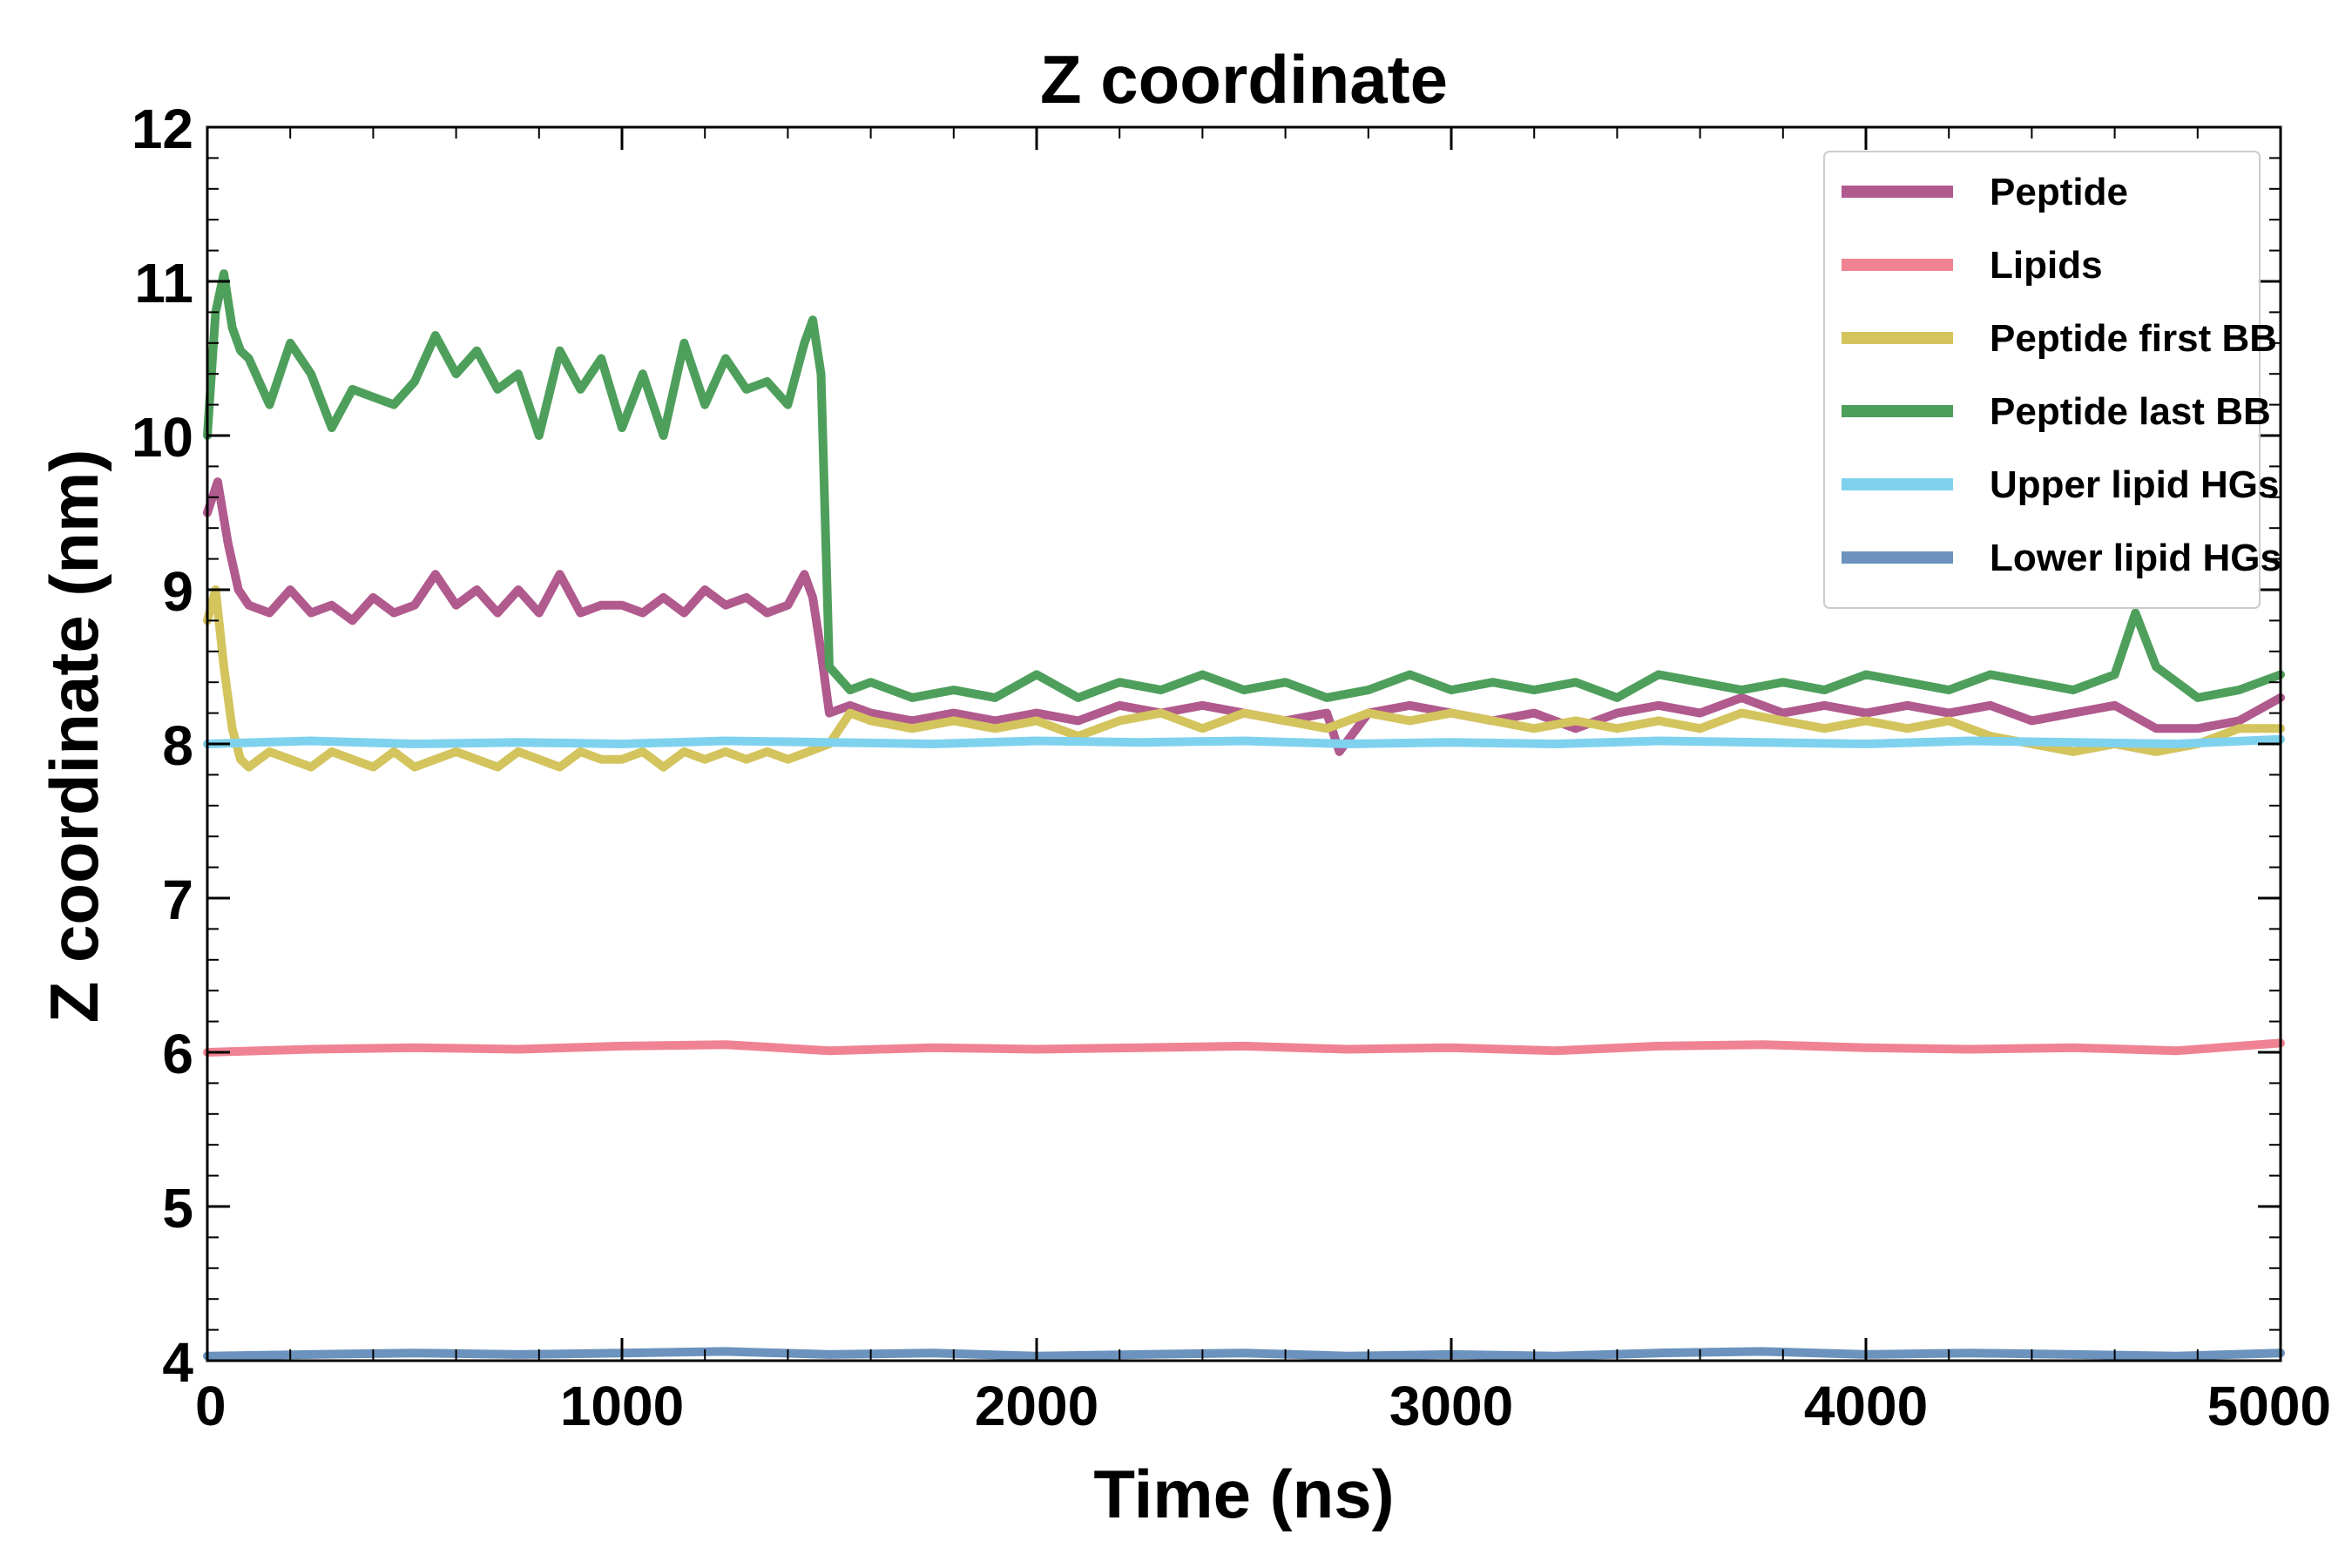 This screenshot has width=2352, height=1568. Describe the element at coordinates (177, 591) in the screenshot. I see `y-tick-label-5: 9` at that location.